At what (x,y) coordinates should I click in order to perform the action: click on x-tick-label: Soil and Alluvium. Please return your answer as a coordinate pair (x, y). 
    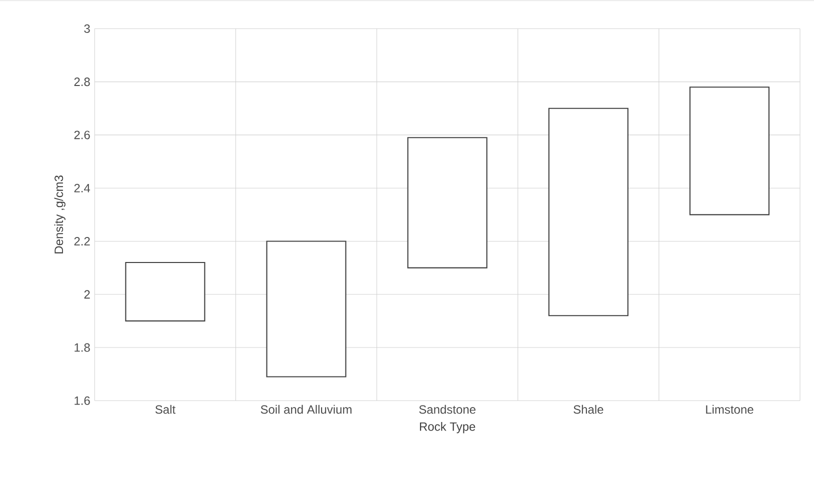
    Looking at the image, I should click on (306, 409).